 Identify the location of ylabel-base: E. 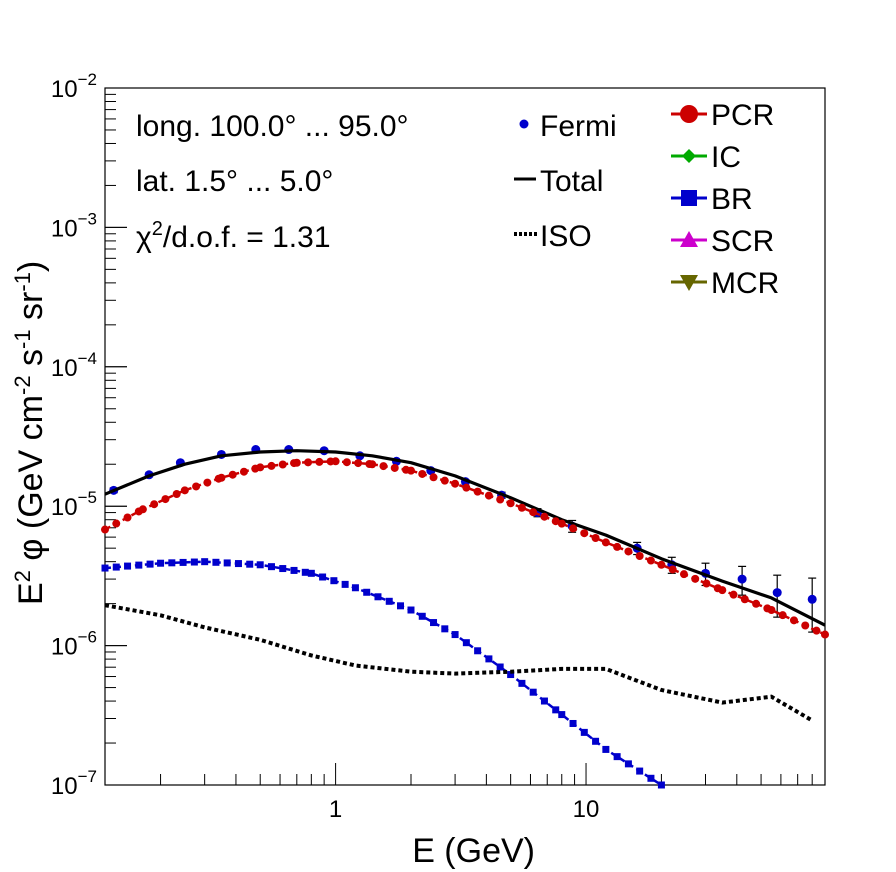
(31, 593).